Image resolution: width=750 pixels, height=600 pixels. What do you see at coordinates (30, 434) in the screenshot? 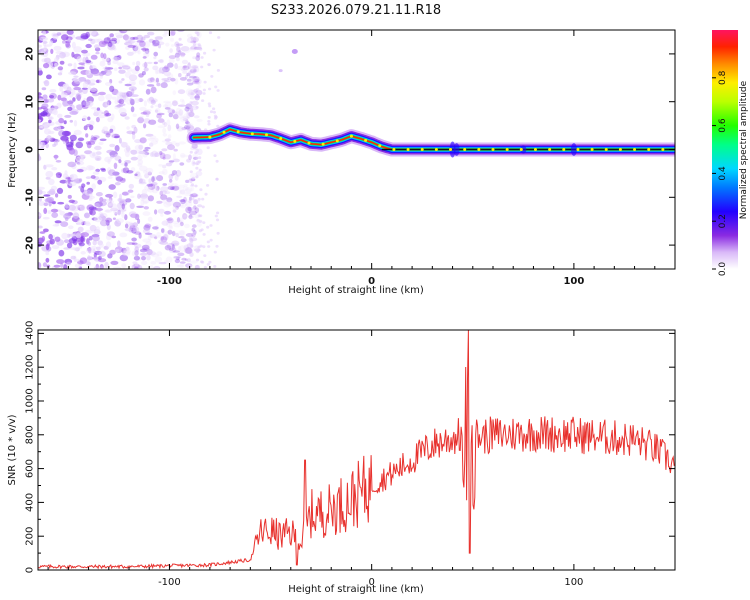
I see `snr-ytick-label: 800` at bounding box center [30, 434].